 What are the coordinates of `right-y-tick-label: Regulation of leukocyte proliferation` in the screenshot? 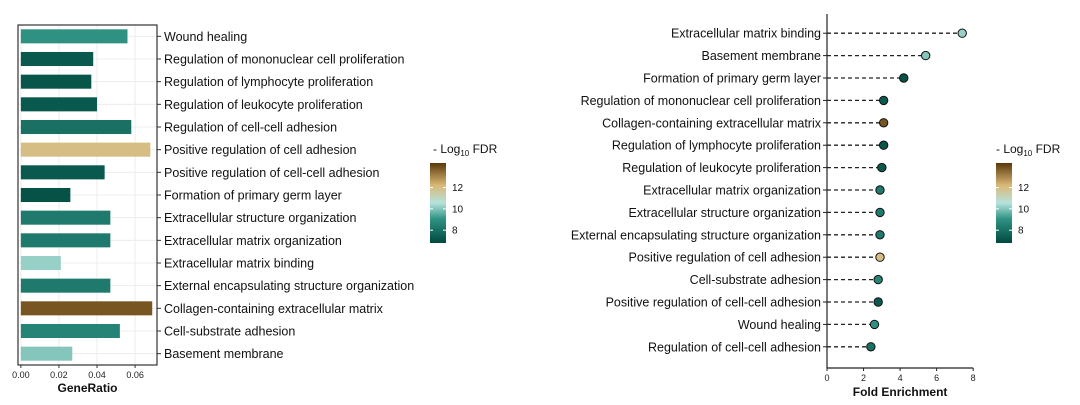 It's located at (721, 168).